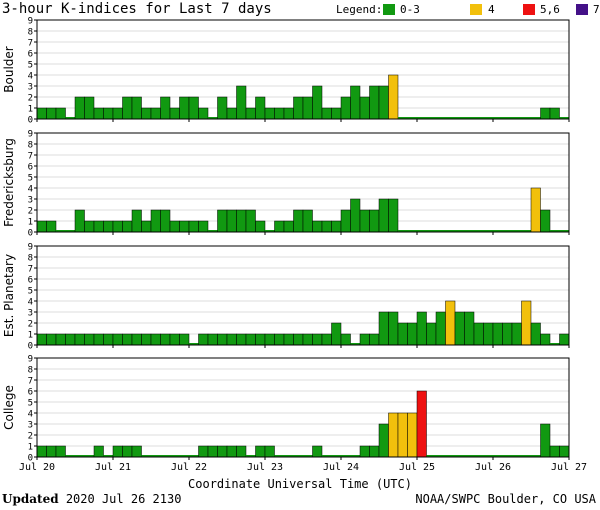  I want to click on fredericksburg-y-tick-label: 1, so click(30, 223).